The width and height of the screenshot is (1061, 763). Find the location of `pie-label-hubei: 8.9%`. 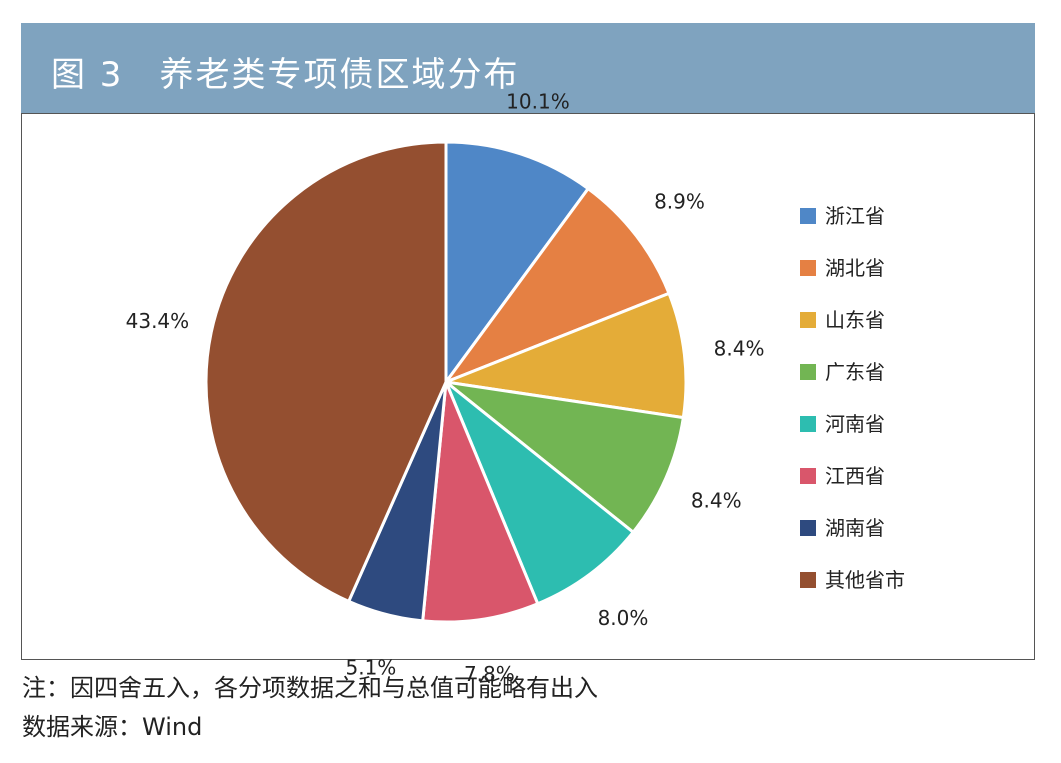

pie-label-hubei: 8.9% is located at coordinates (679, 202).